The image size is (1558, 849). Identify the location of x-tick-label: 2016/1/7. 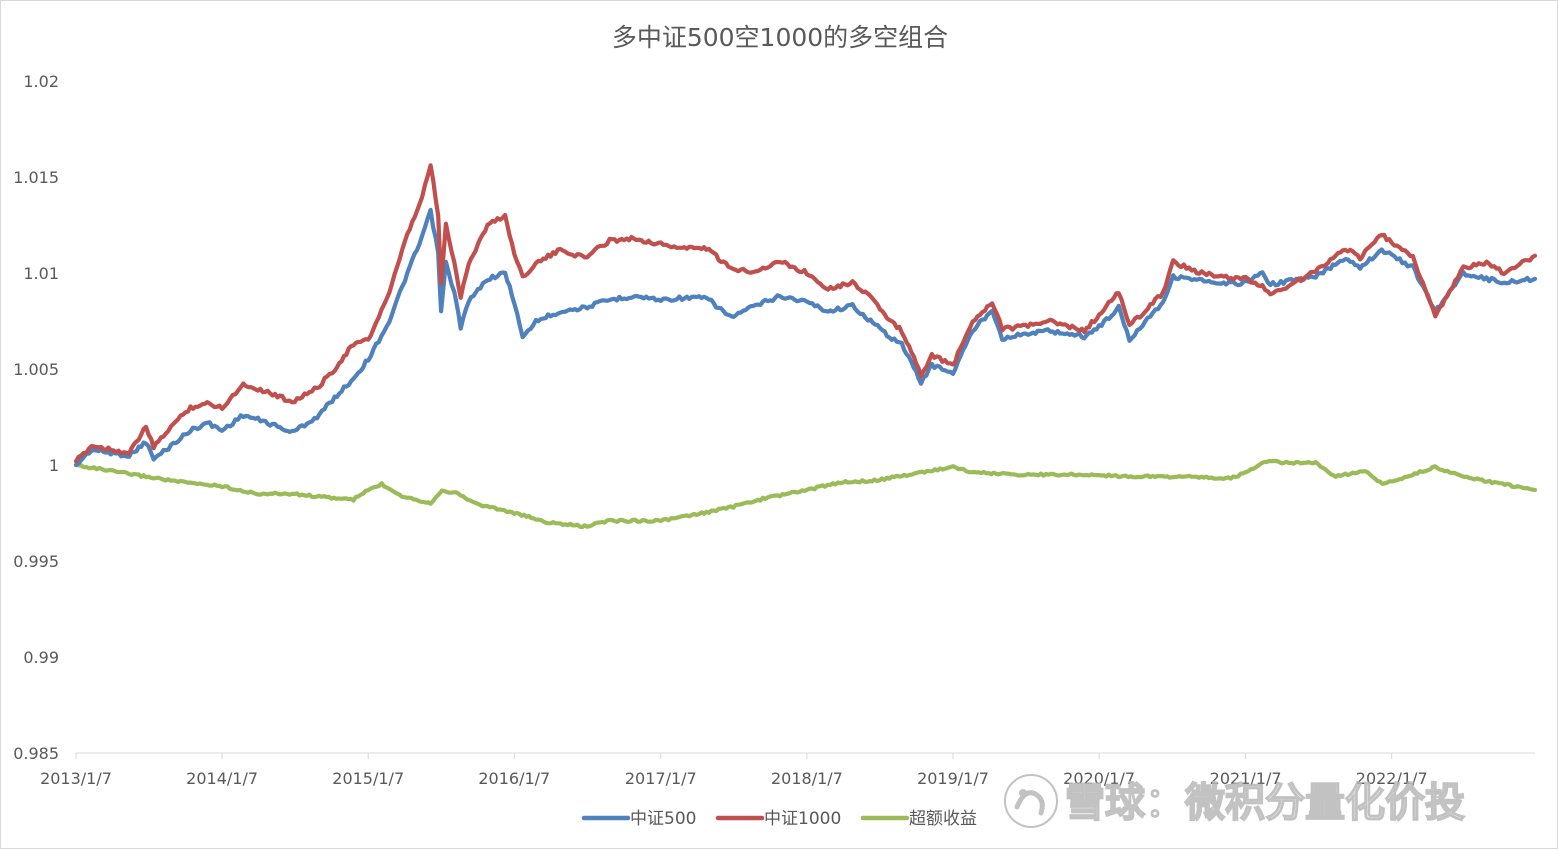
(514, 778).